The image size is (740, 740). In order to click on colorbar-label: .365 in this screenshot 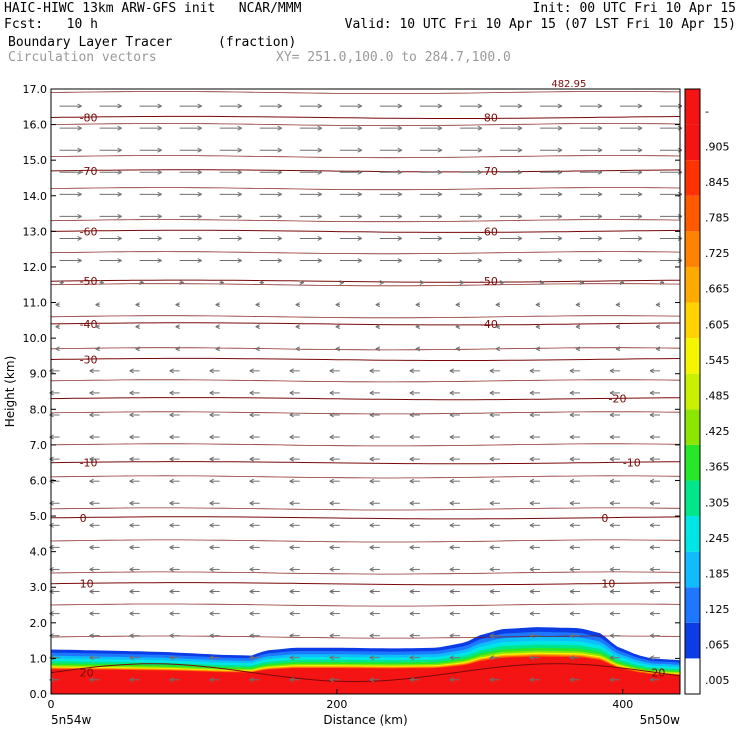, I will do `click(717, 467)`.